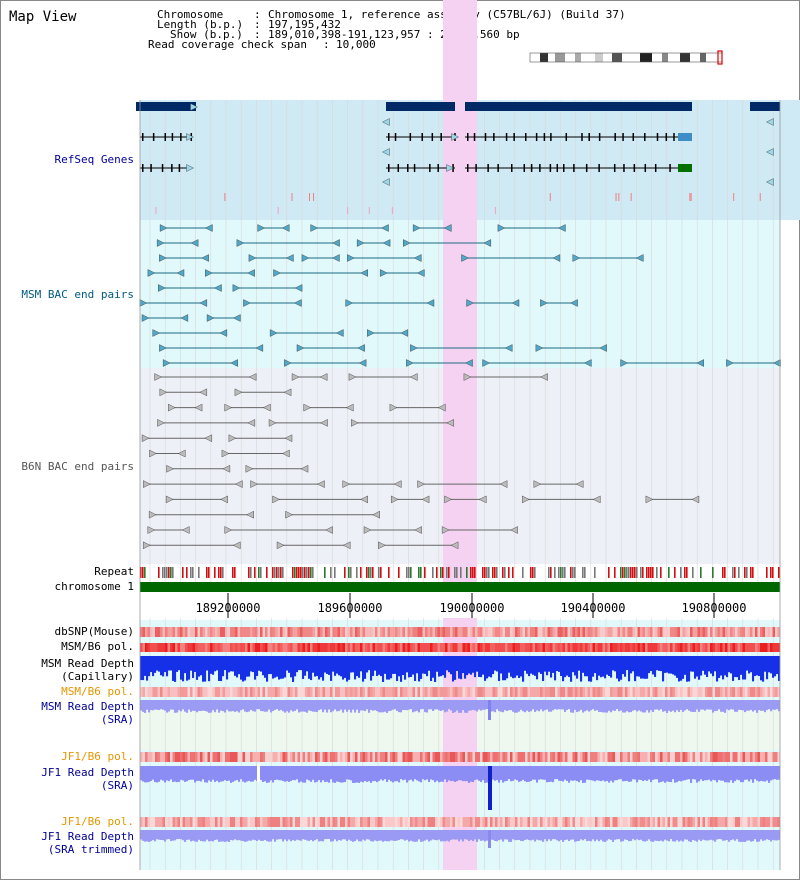 This screenshot has width=800, height=880. What do you see at coordinates (87, 713) in the screenshot?
I see `track-label-msm-read-depth-sra: MSM Read Depth (SRA)` at bounding box center [87, 713].